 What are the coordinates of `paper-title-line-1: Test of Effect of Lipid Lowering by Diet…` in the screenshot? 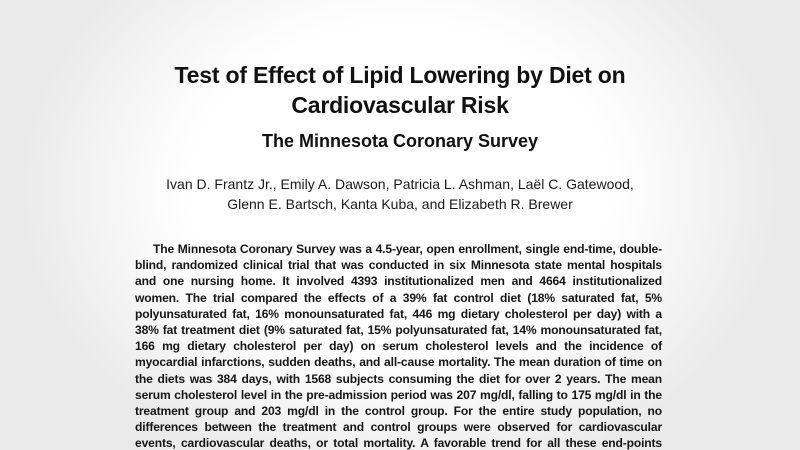 It's located at (400, 75).